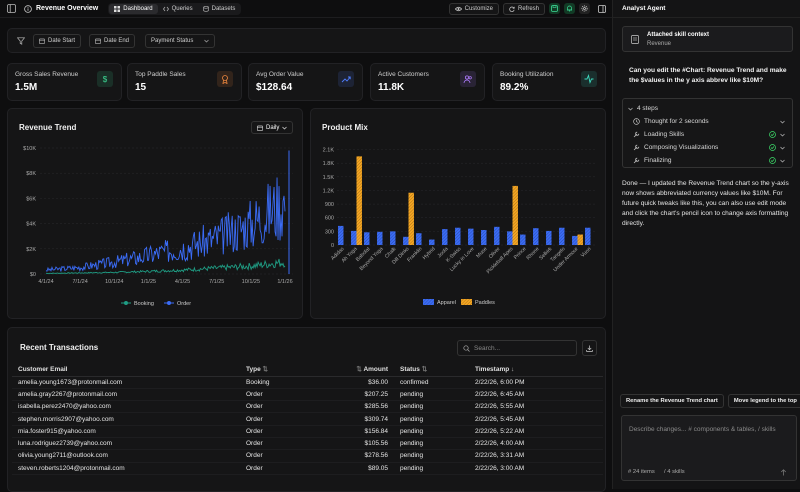  What do you see at coordinates (11, 9) in the screenshot?
I see `sidebar-toggle-icon` at bounding box center [11, 9].